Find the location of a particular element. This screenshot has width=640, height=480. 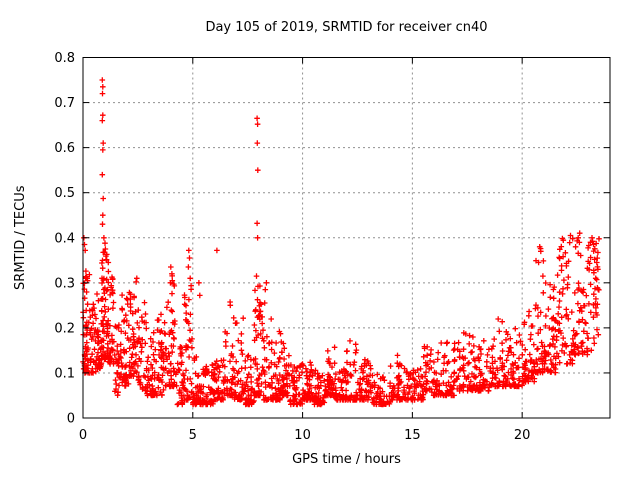

y-tick-label: 0.2 is located at coordinates (64, 328).